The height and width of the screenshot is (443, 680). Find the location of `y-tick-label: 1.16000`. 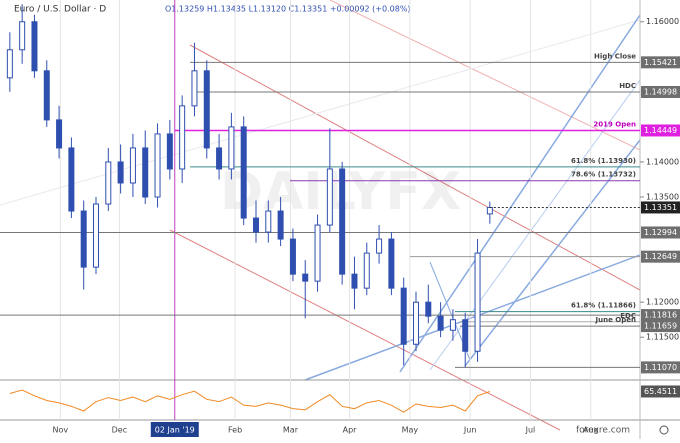

y-tick-label: 1.16000 is located at coordinates (662, 21).